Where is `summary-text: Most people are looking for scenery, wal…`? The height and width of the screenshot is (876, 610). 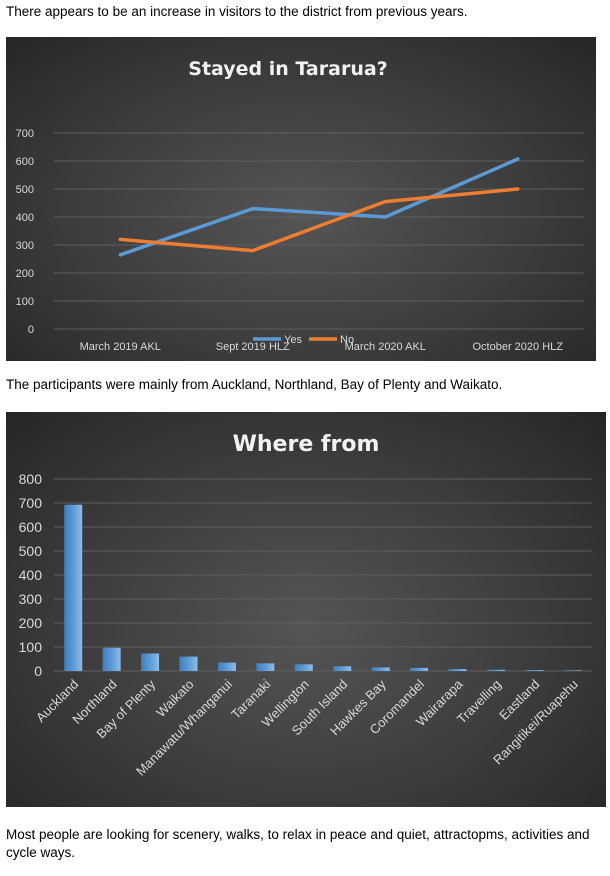 summary-text: Most people are looking for scenery, wal… is located at coordinates (298, 843).